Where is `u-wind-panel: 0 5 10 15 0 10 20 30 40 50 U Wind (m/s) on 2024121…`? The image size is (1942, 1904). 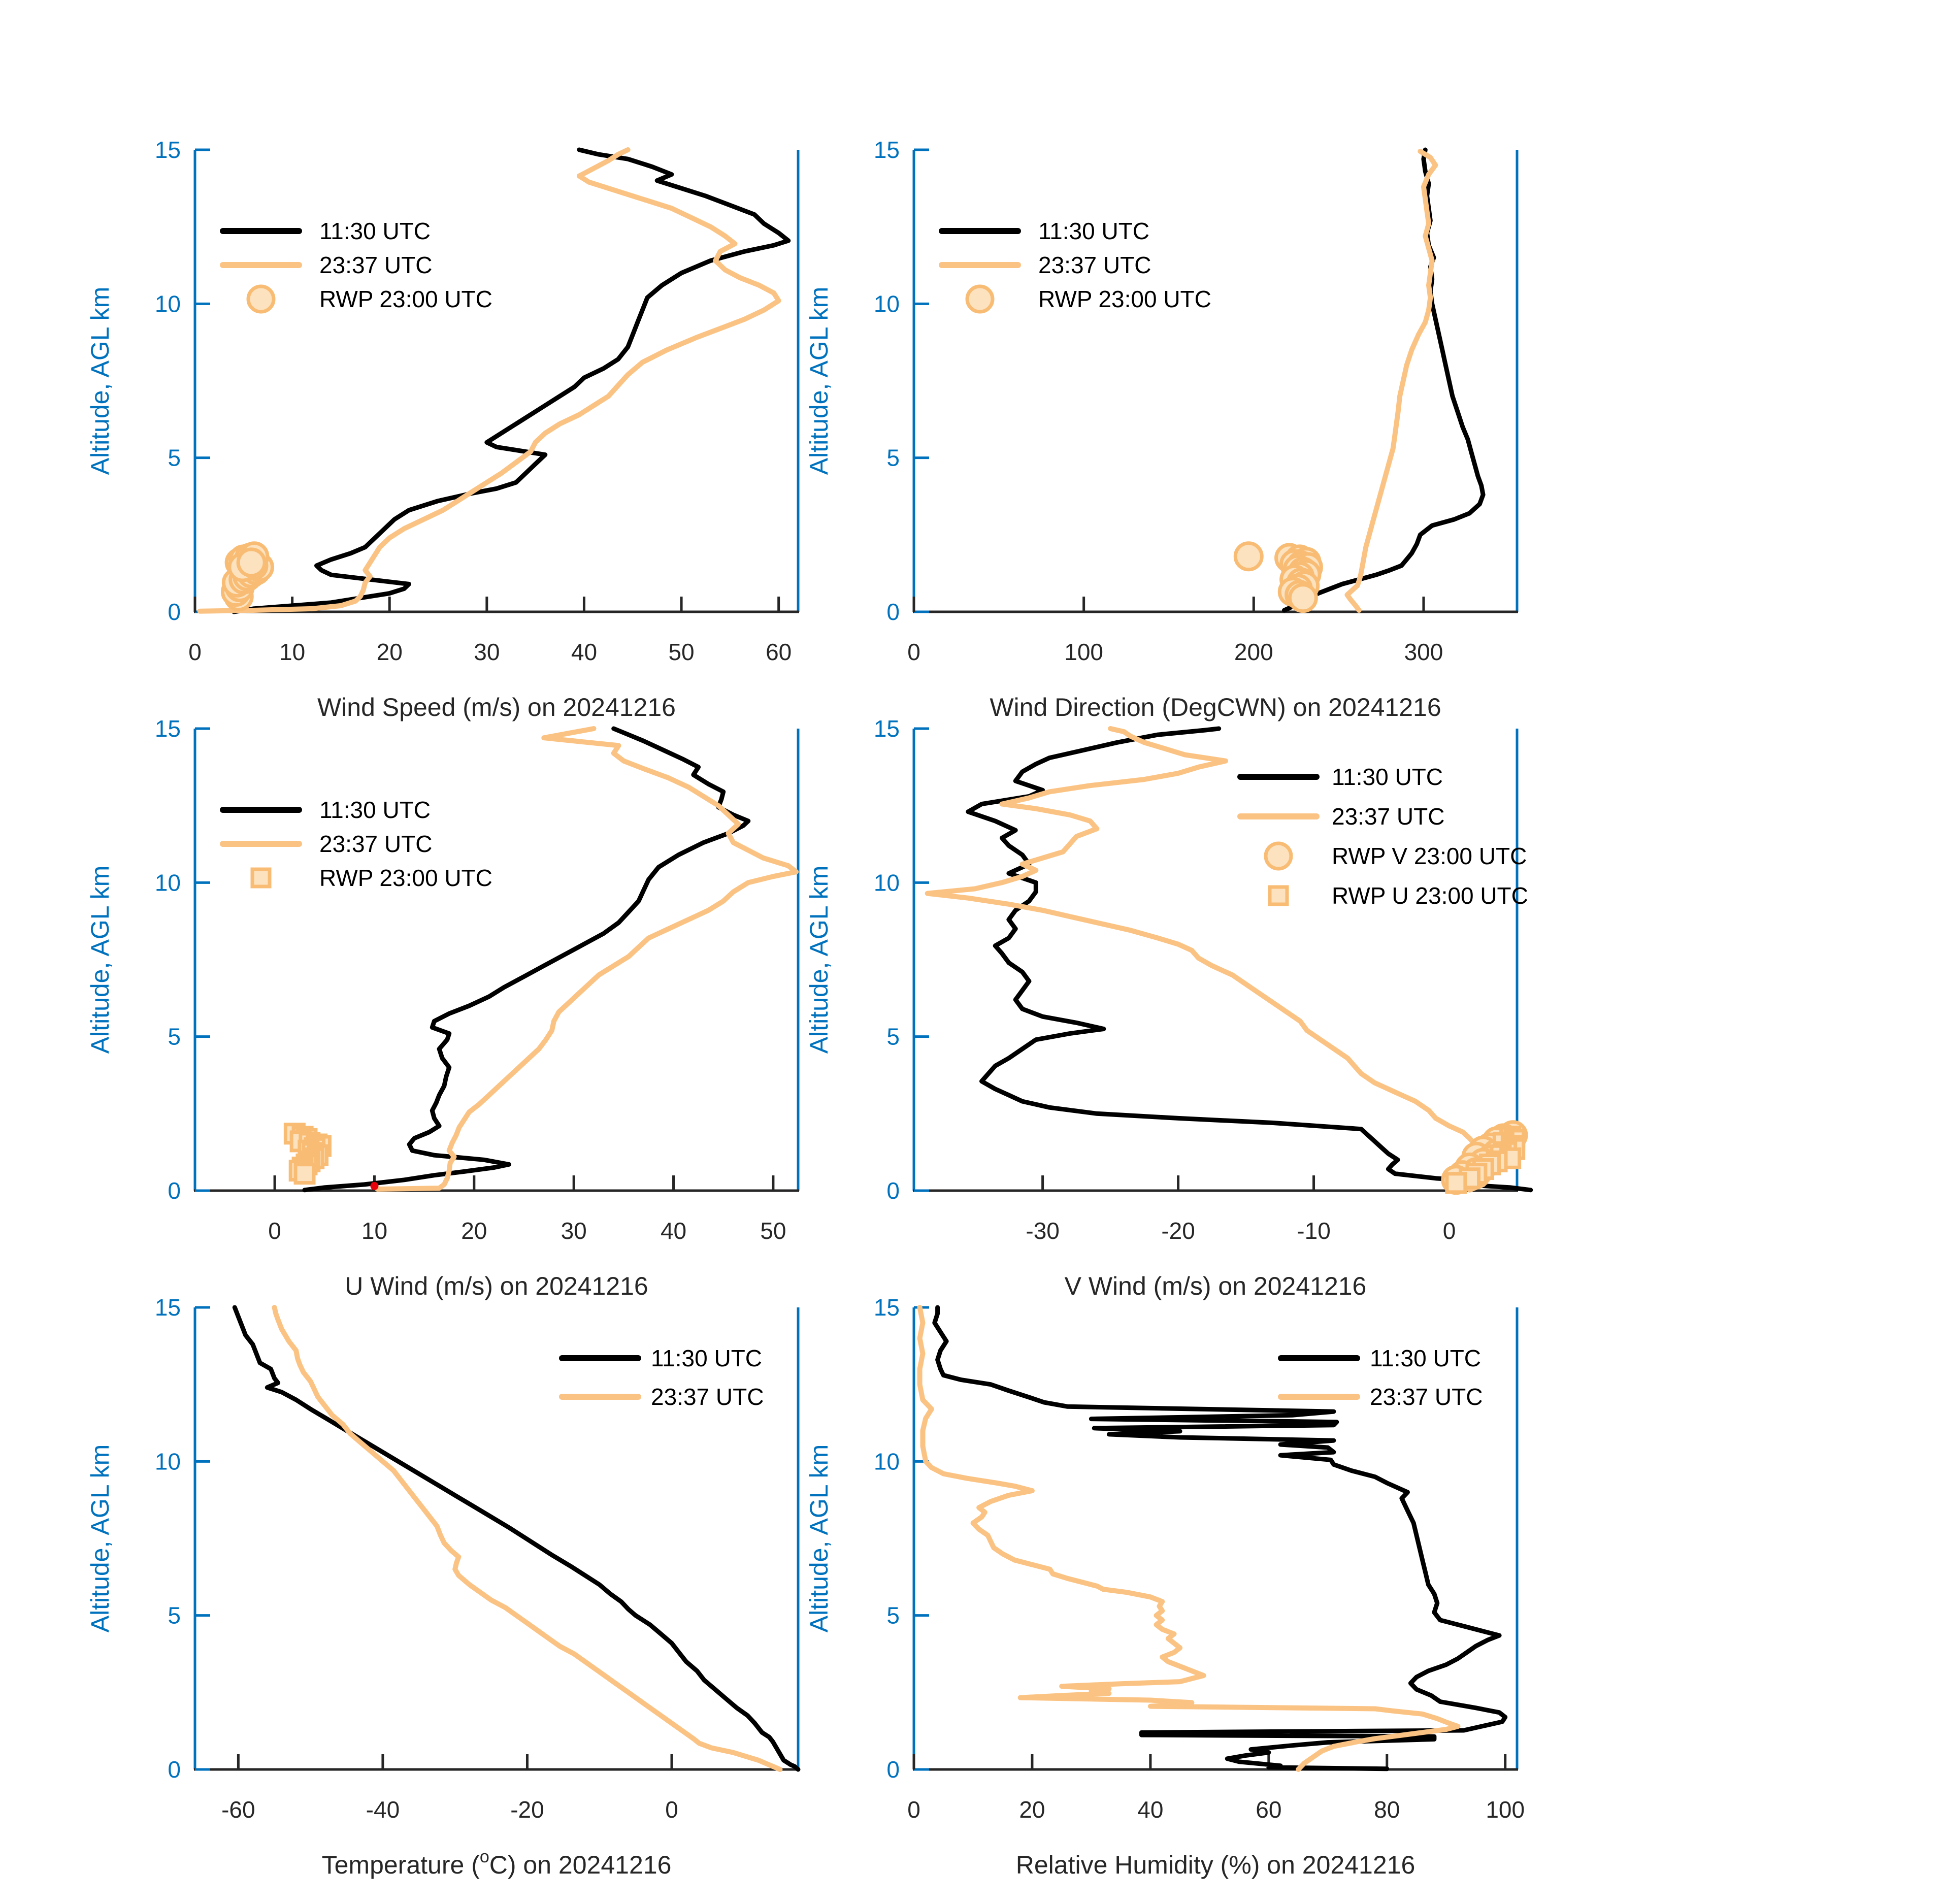
u-wind-panel: 0 5 10 15 0 10 20 30 40 50 U Wind (m/s) on 2024121… is located at coordinates (443, 1008).